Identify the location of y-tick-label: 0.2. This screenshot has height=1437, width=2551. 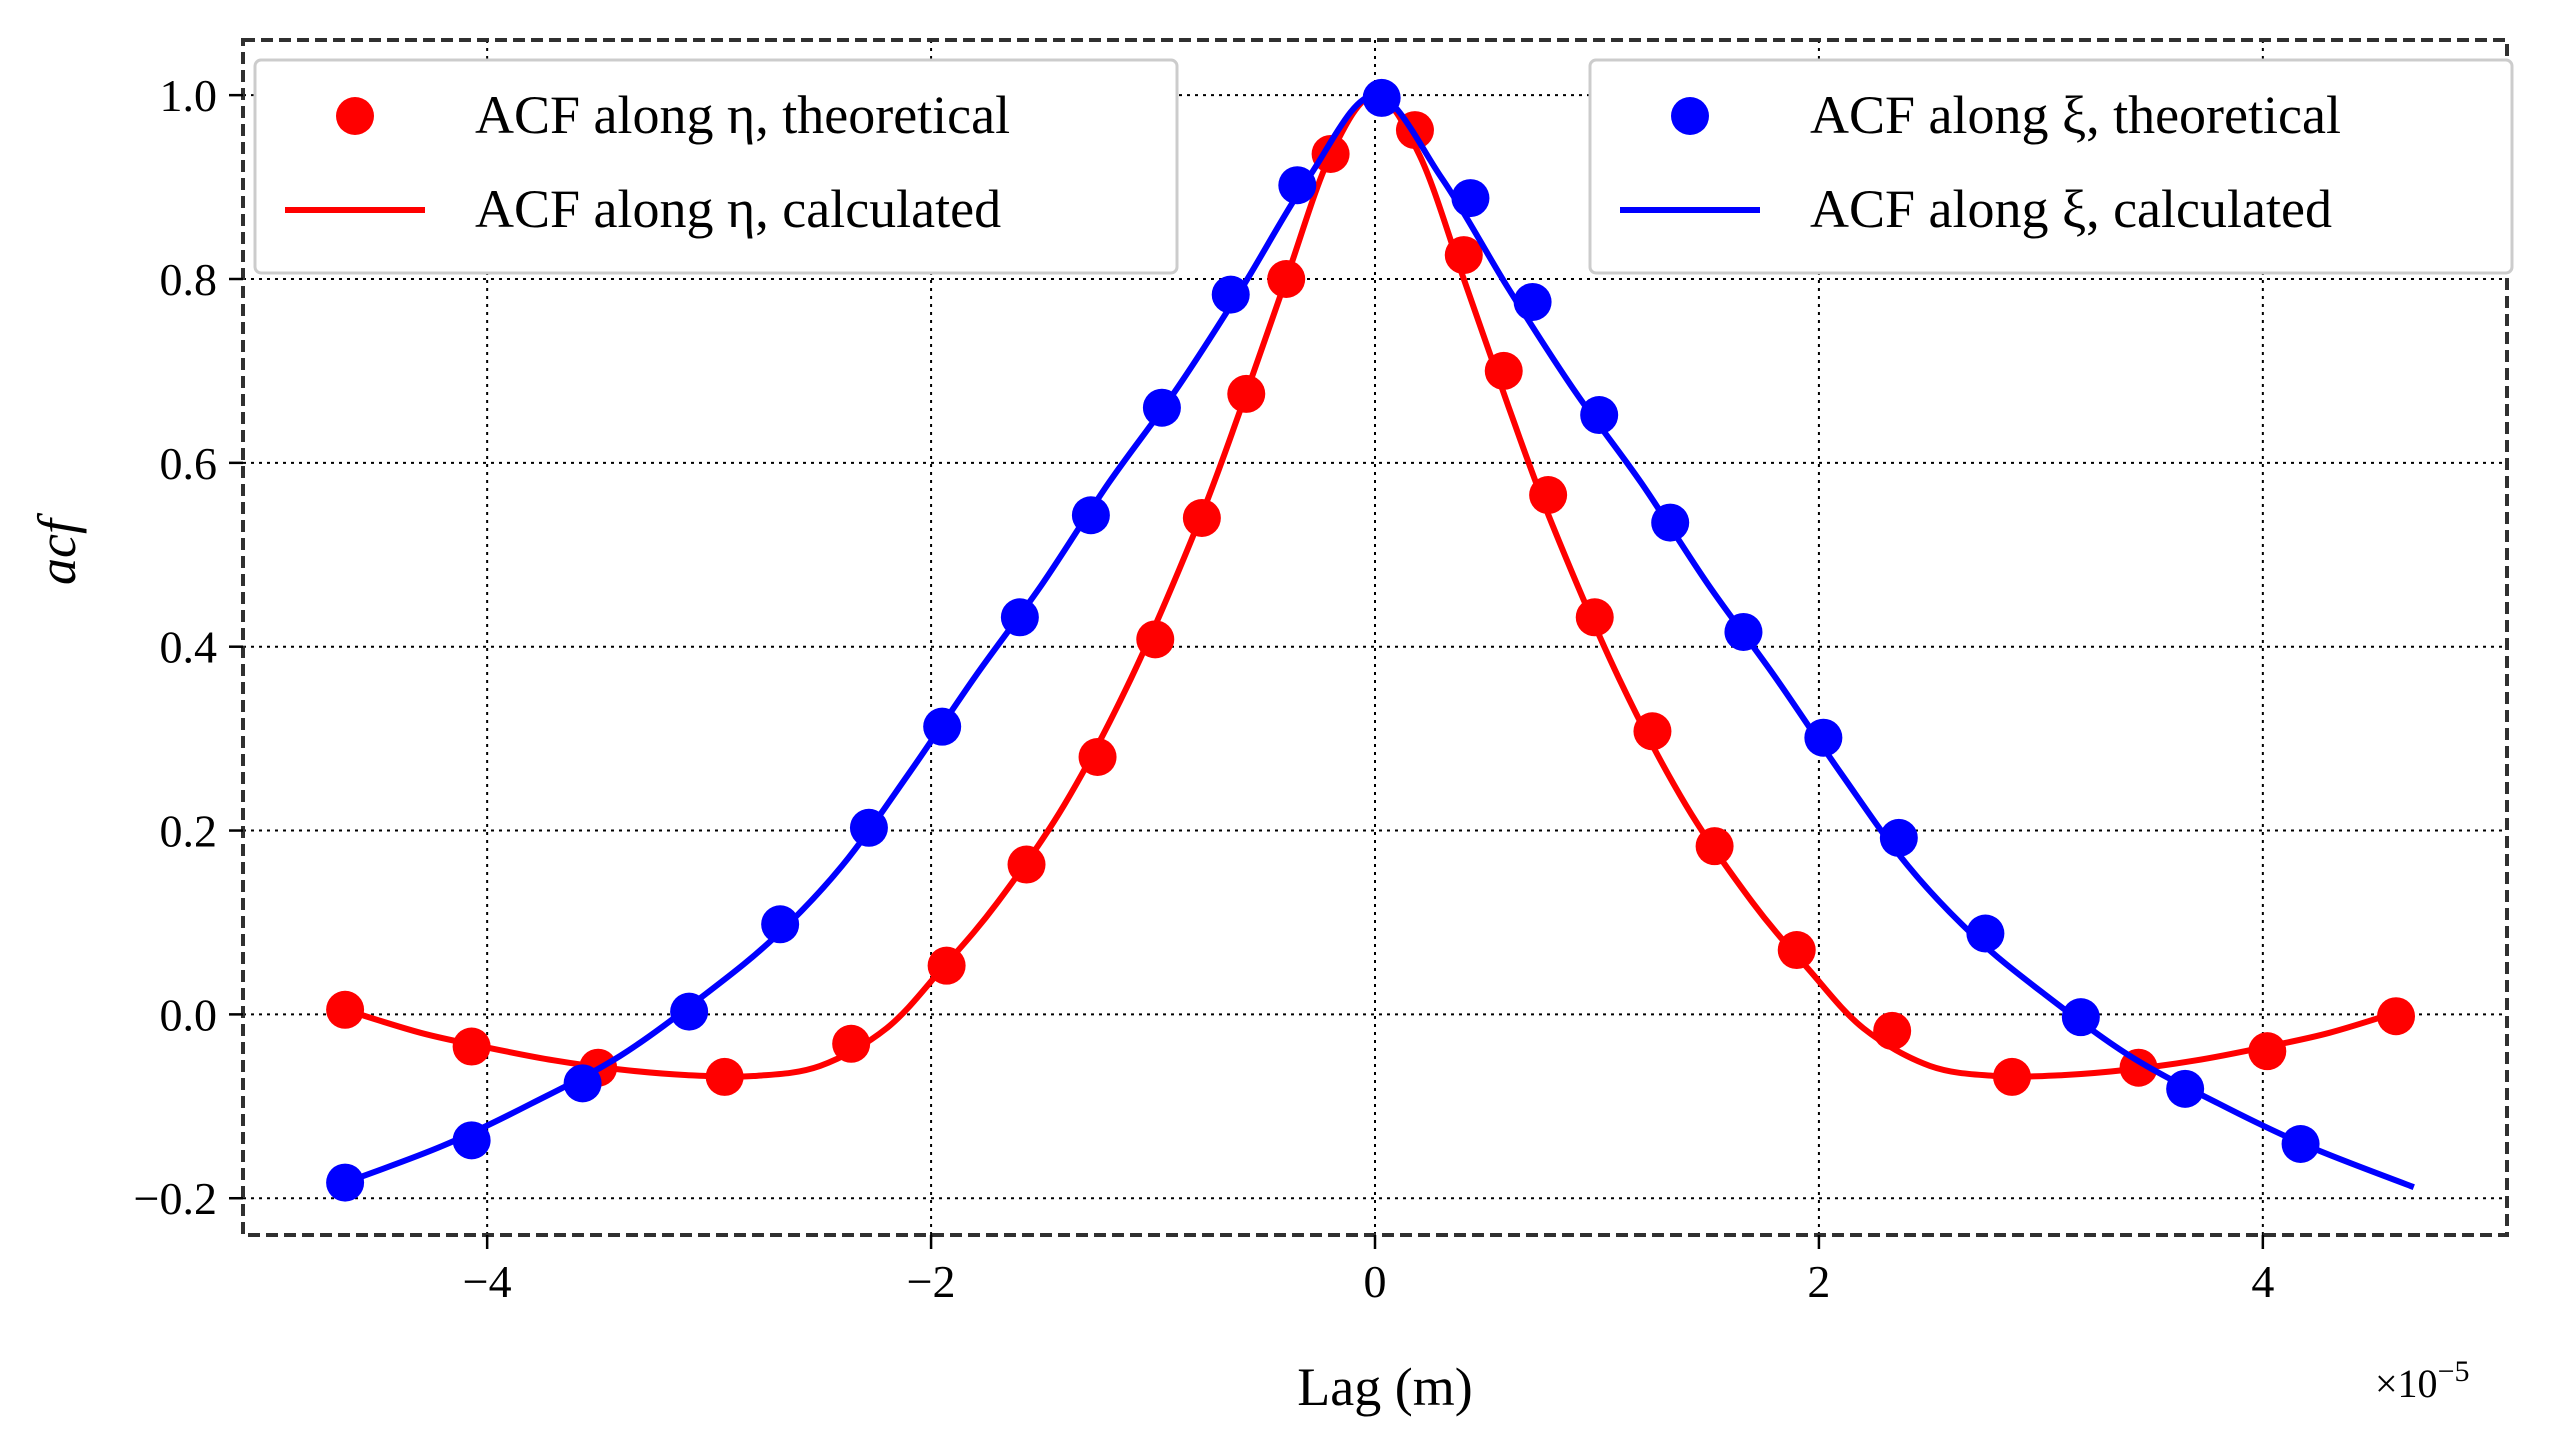
(189, 831).